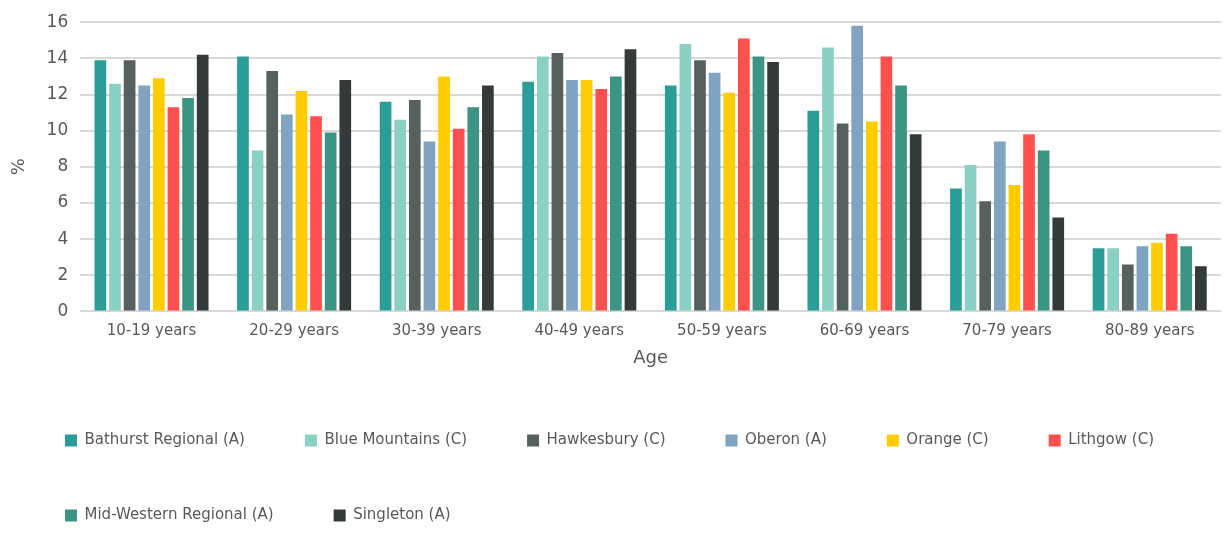 This screenshot has height=538, width=1229. I want to click on y-axis-title: %, so click(18, 167).